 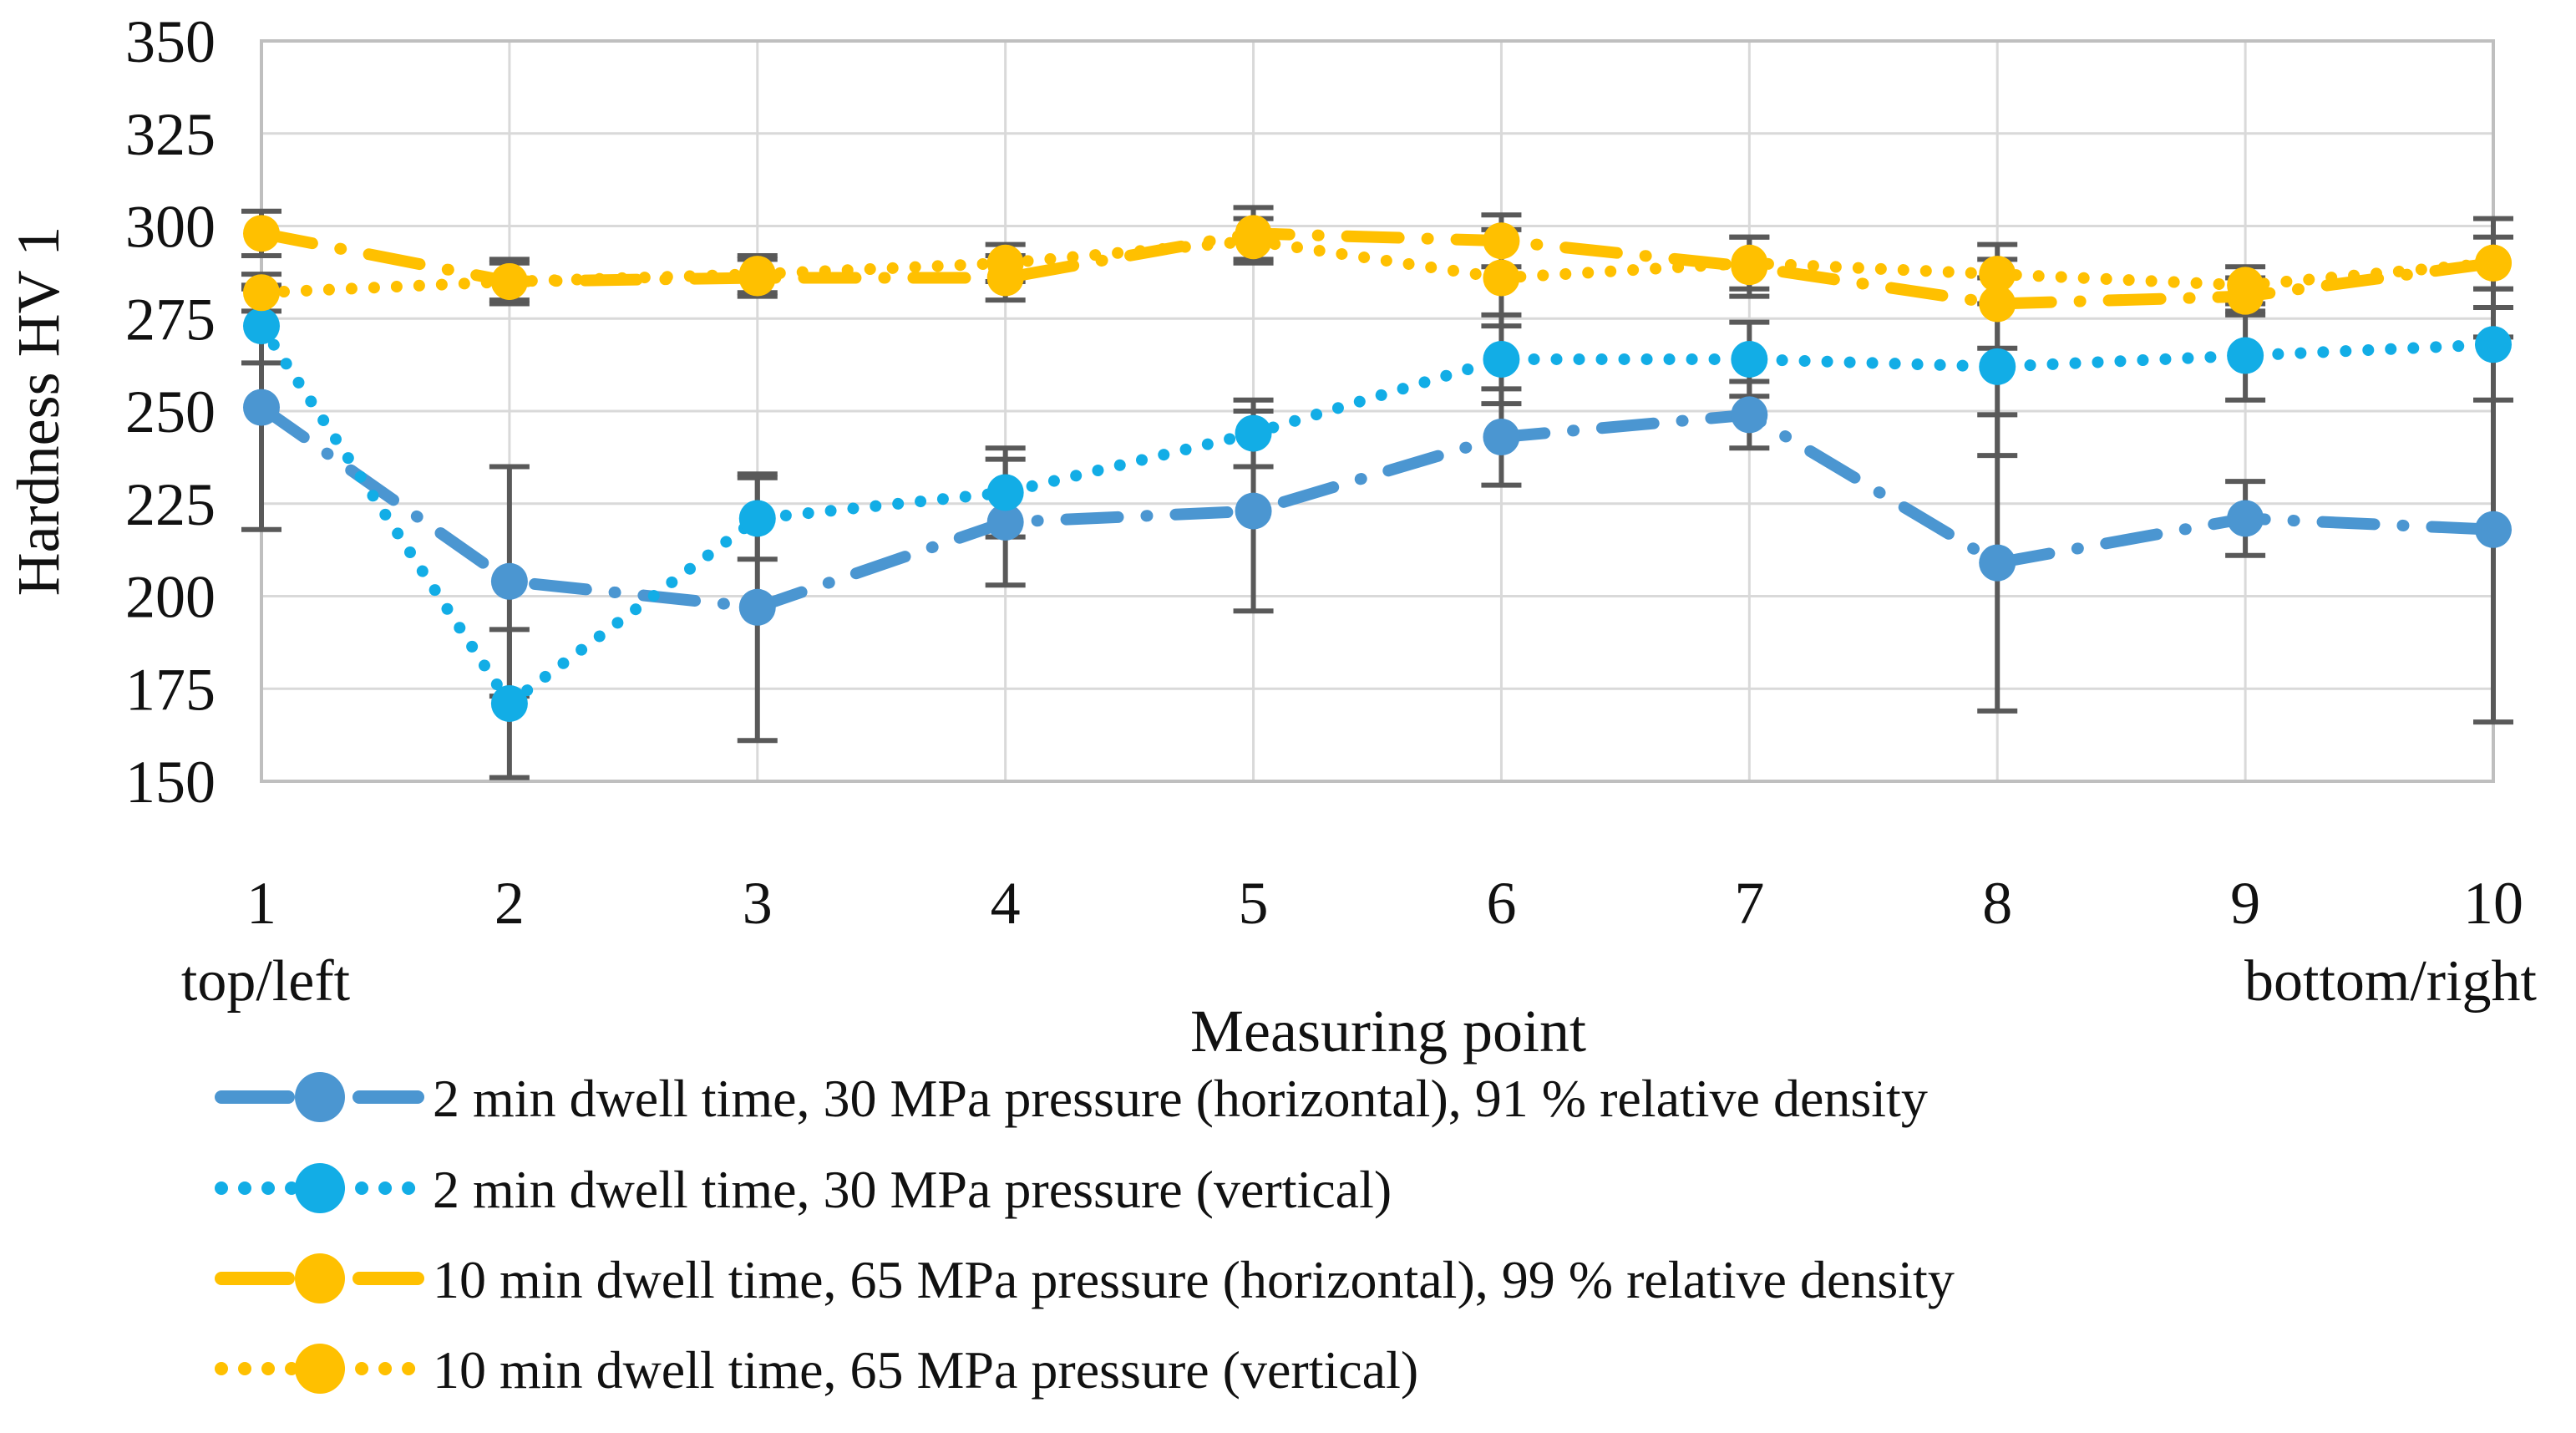 What do you see at coordinates (509, 703) in the screenshot?
I see `marker-s1-p2` at bounding box center [509, 703].